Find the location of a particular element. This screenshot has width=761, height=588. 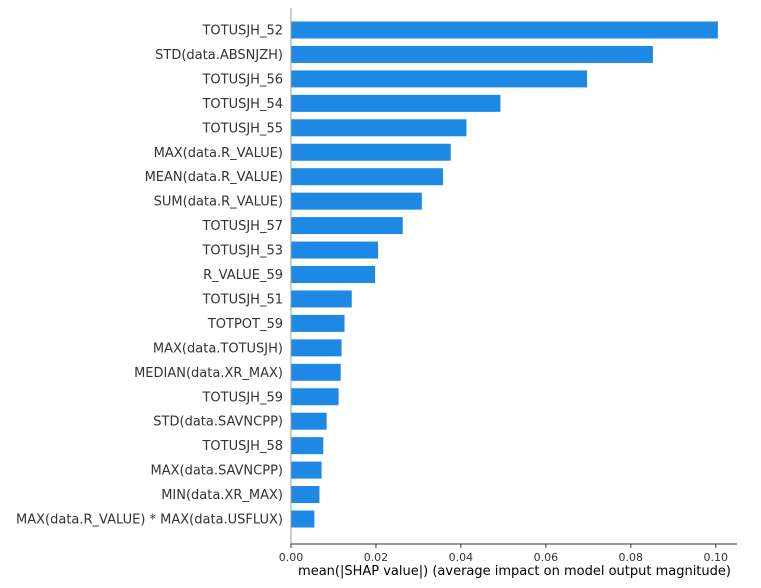

y-tick-label: MIN(data.XR_MAX) is located at coordinates (222, 495).